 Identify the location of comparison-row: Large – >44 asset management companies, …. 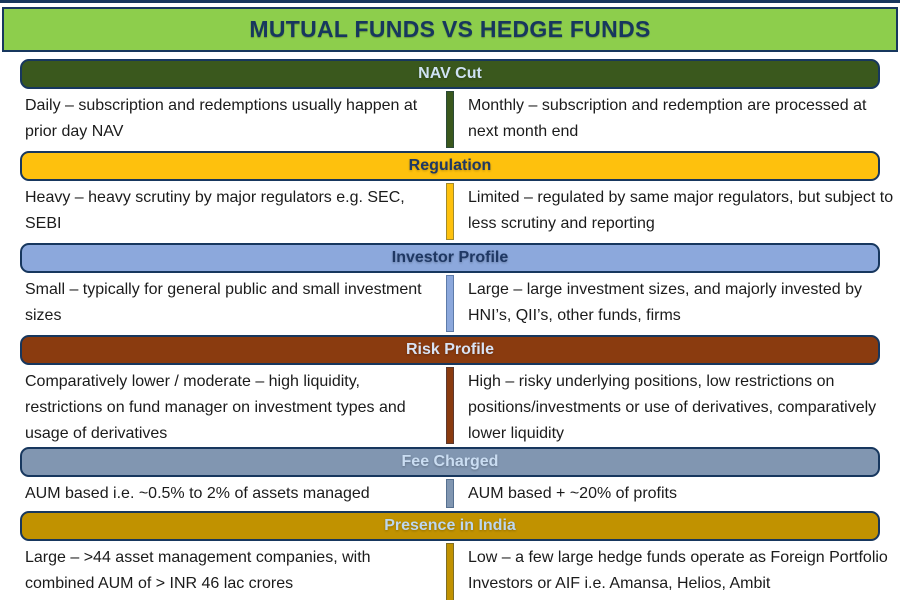
(450, 571).